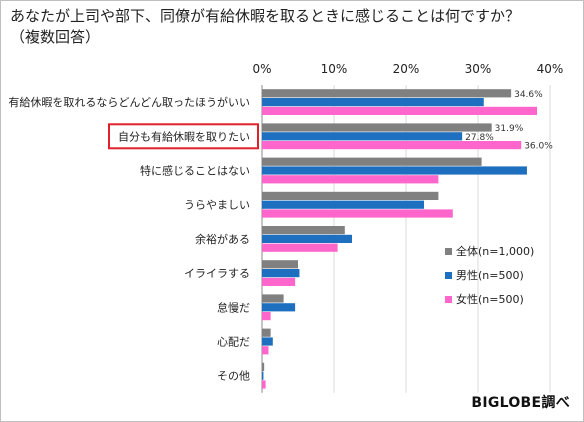 The width and height of the screenshot is (584, 422). What do you see at coordinates (222, 239) in the screenshot?
I see `category-label: 余裕がある` at bounding box center [222, 239].